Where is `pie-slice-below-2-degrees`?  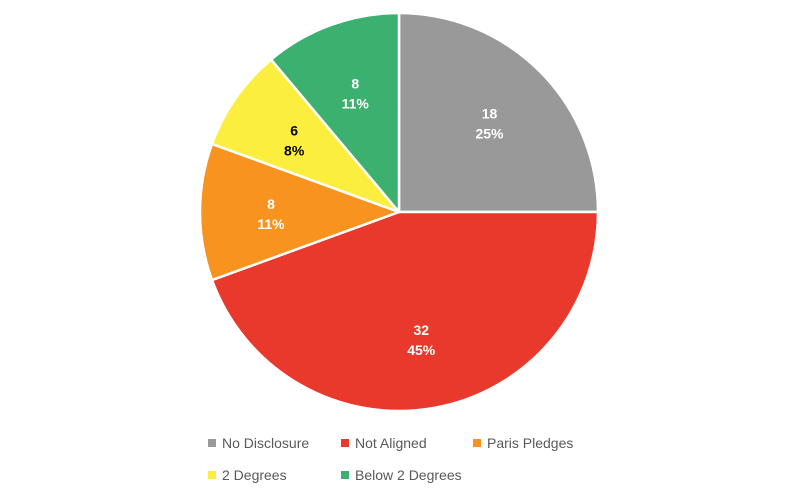 pie-slice-below-2-degrees is located at coordinates (335, 112).